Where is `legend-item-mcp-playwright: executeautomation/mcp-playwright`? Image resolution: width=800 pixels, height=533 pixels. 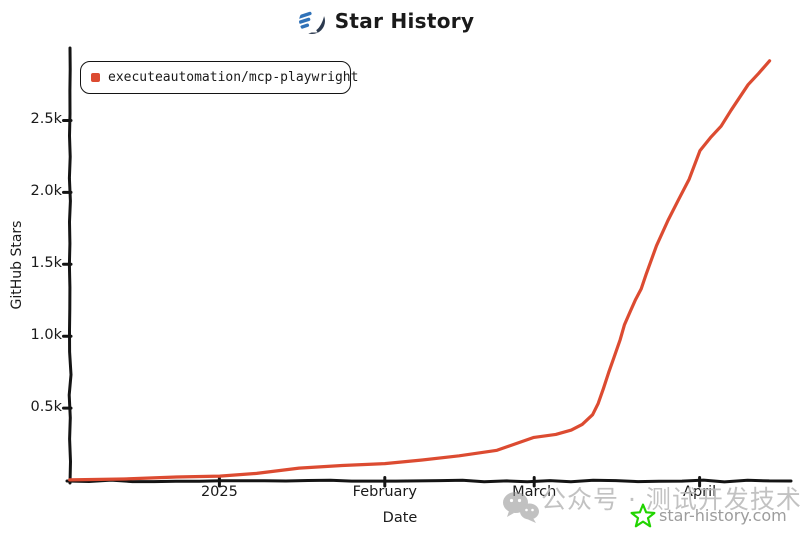 legend-item-mcp-playwright: executeautomation/mcp-playwright is located at coordinates (219, 77).